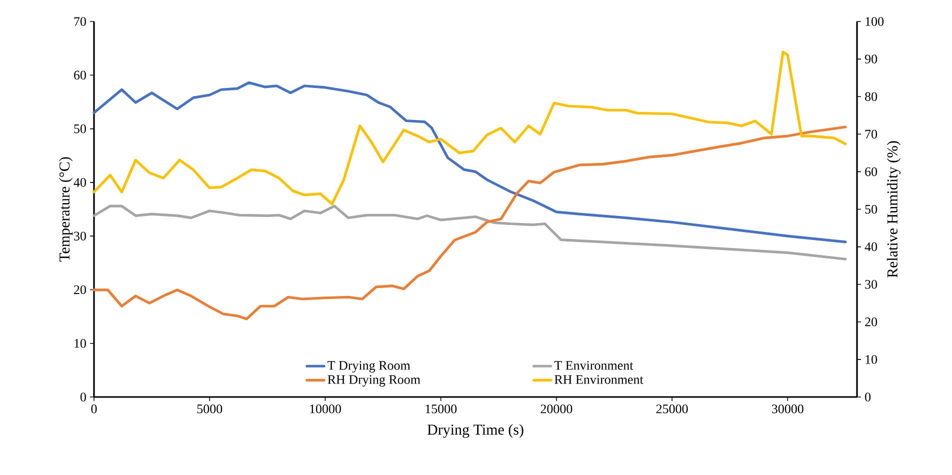 The image size is (952, 475). Describe the element at coordinates (66, 209) in the screenshot. I see `y-axis-title: Temperature (°C)` at that location.